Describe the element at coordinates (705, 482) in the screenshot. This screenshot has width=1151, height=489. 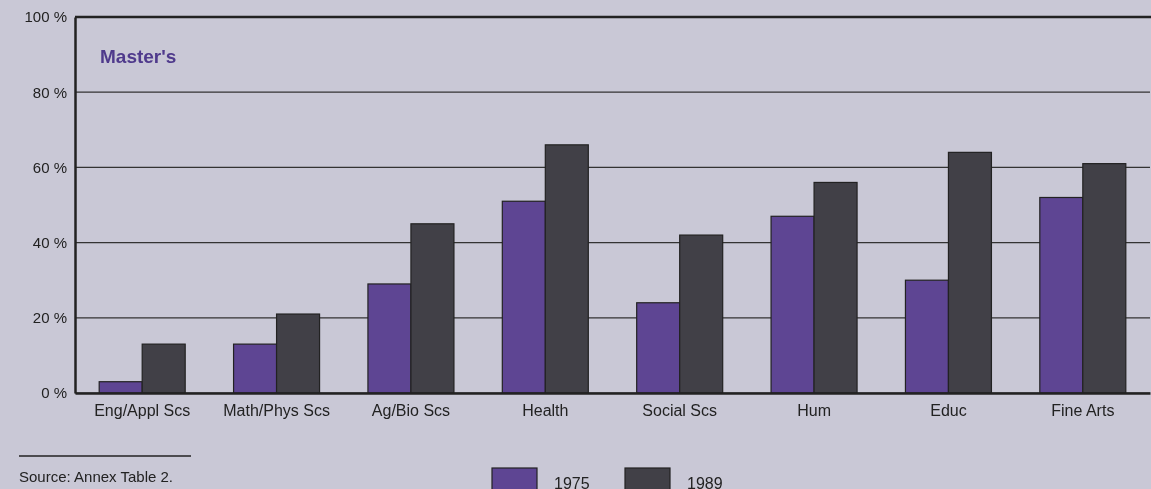
I see `legend-label: 1989` at that location.